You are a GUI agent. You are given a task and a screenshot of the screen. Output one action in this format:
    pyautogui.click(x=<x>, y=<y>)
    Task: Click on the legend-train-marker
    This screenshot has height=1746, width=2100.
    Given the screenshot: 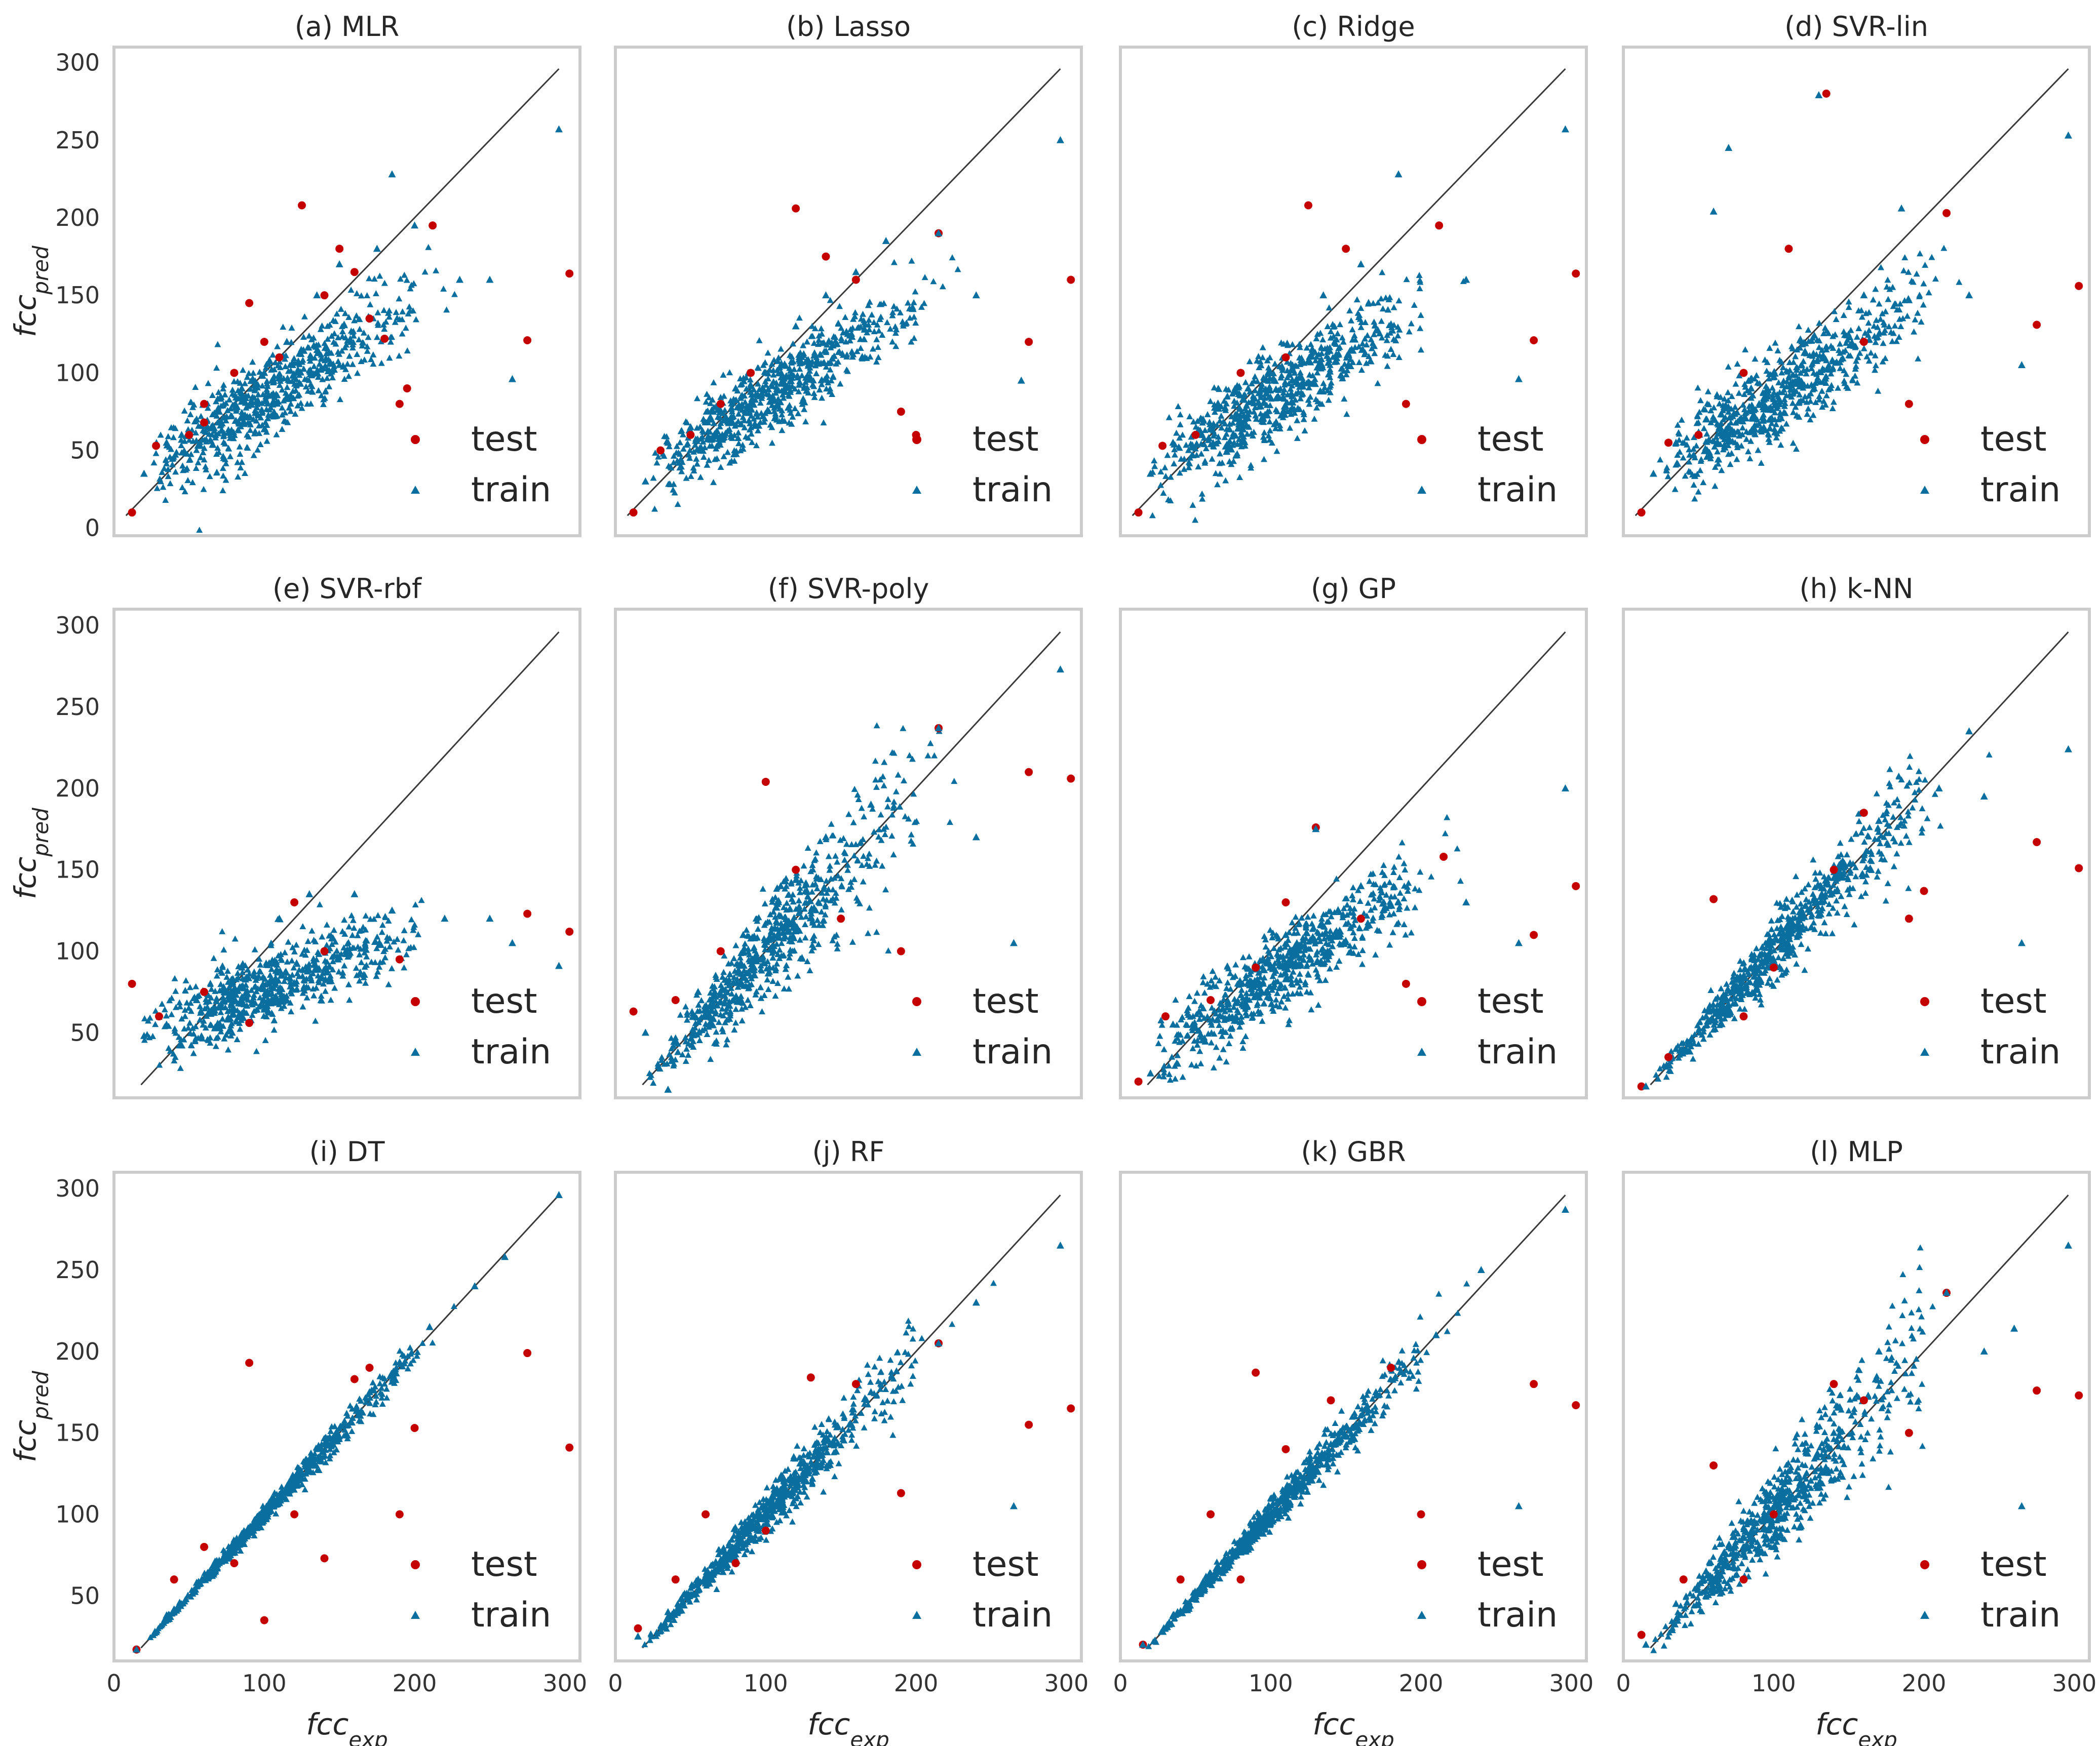 What is the action you would take?
    pyautogui.click(x=1421, y=490)
    